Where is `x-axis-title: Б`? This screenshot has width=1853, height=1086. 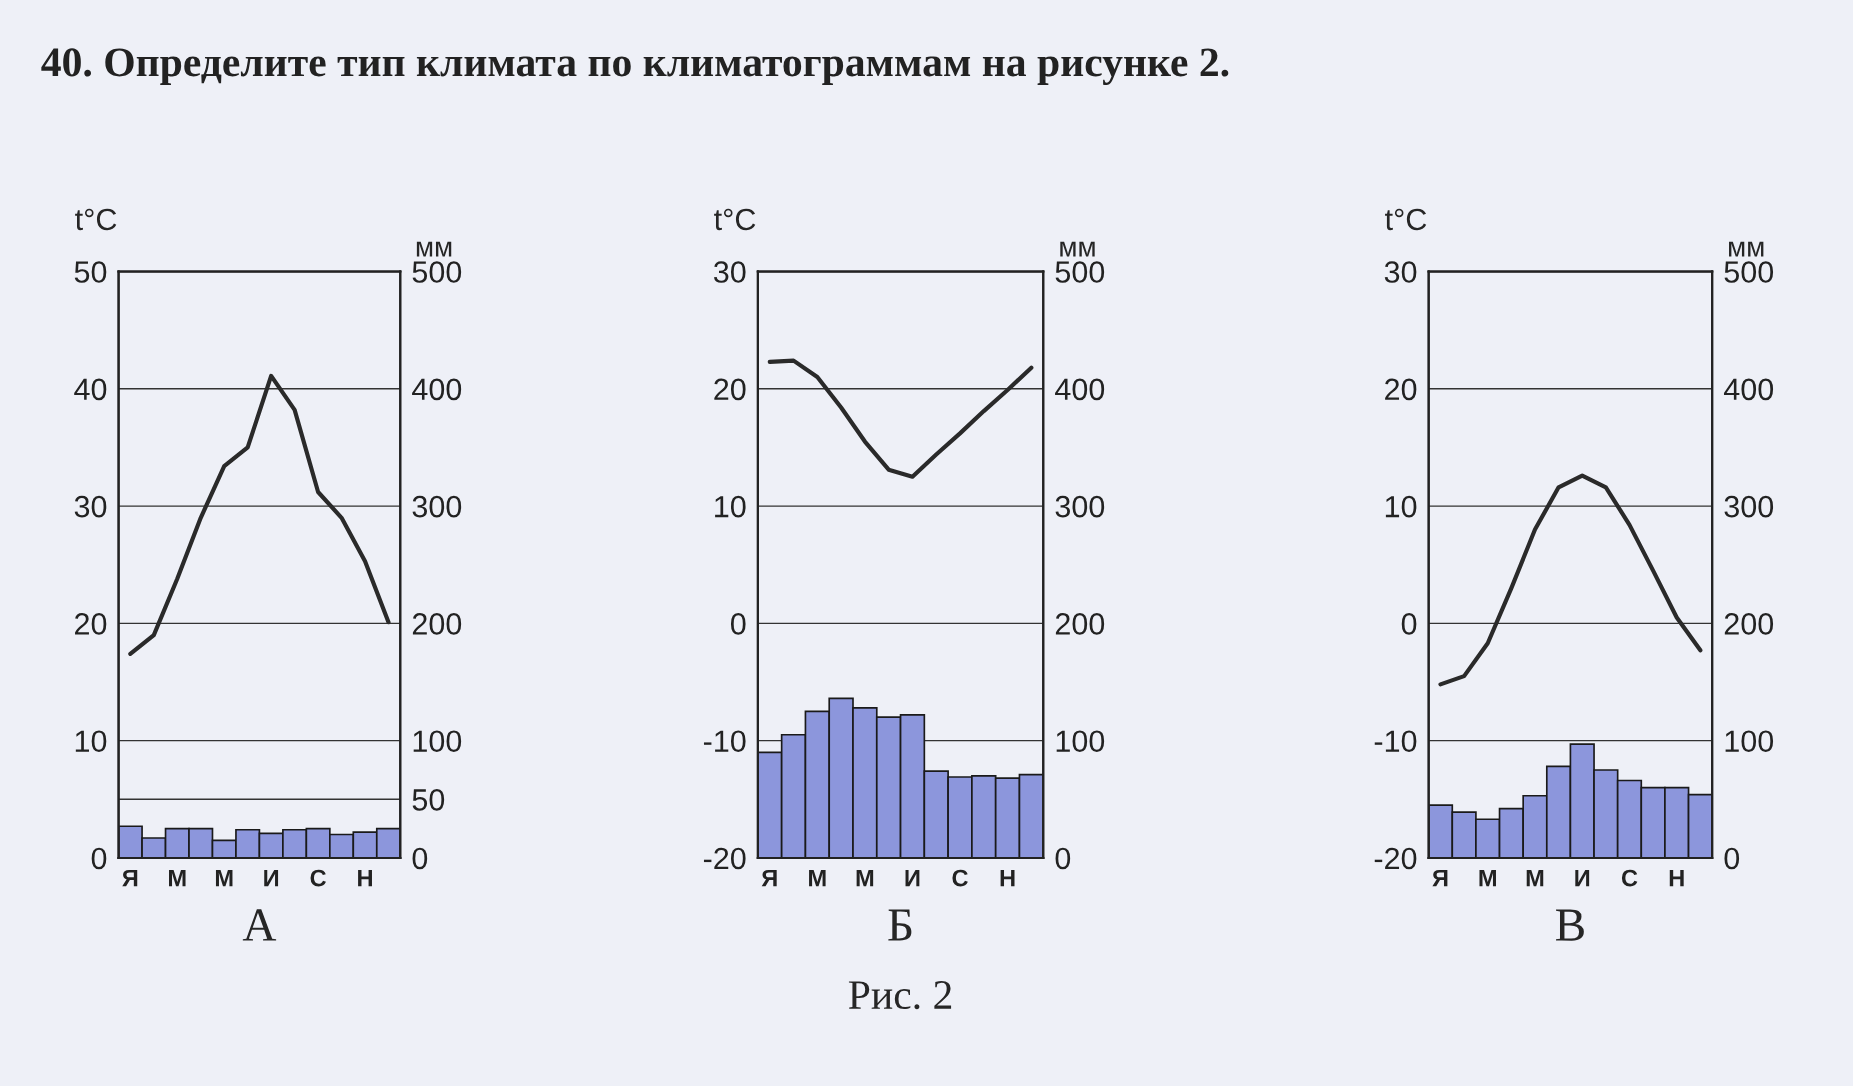
x-axis-title: Б is located at coordinates (900, 925).